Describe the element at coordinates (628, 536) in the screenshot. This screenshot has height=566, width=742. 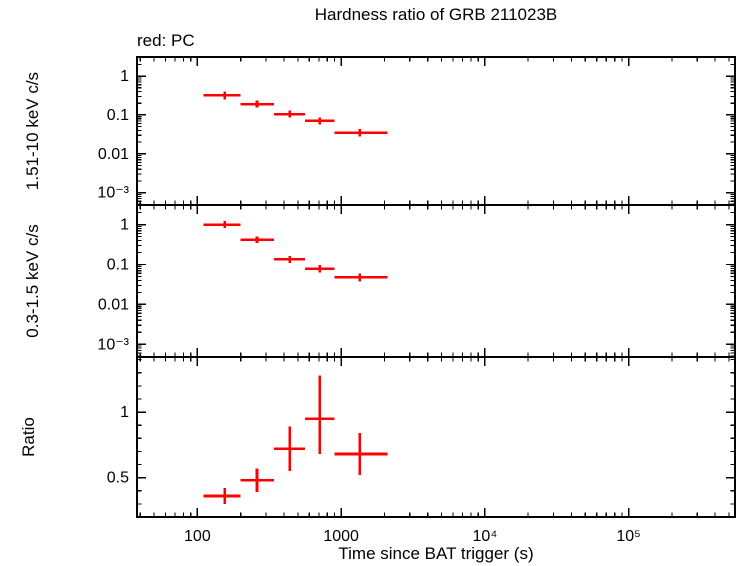
I see `x-tick-label: 10⁵` at that location.